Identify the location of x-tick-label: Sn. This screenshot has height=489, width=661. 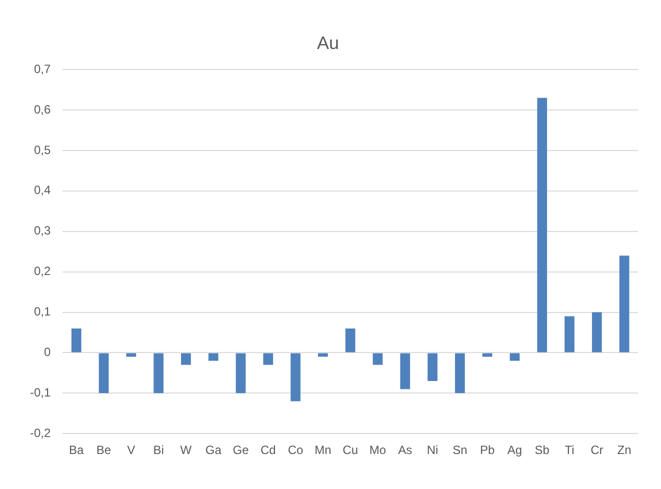
(460, 450).